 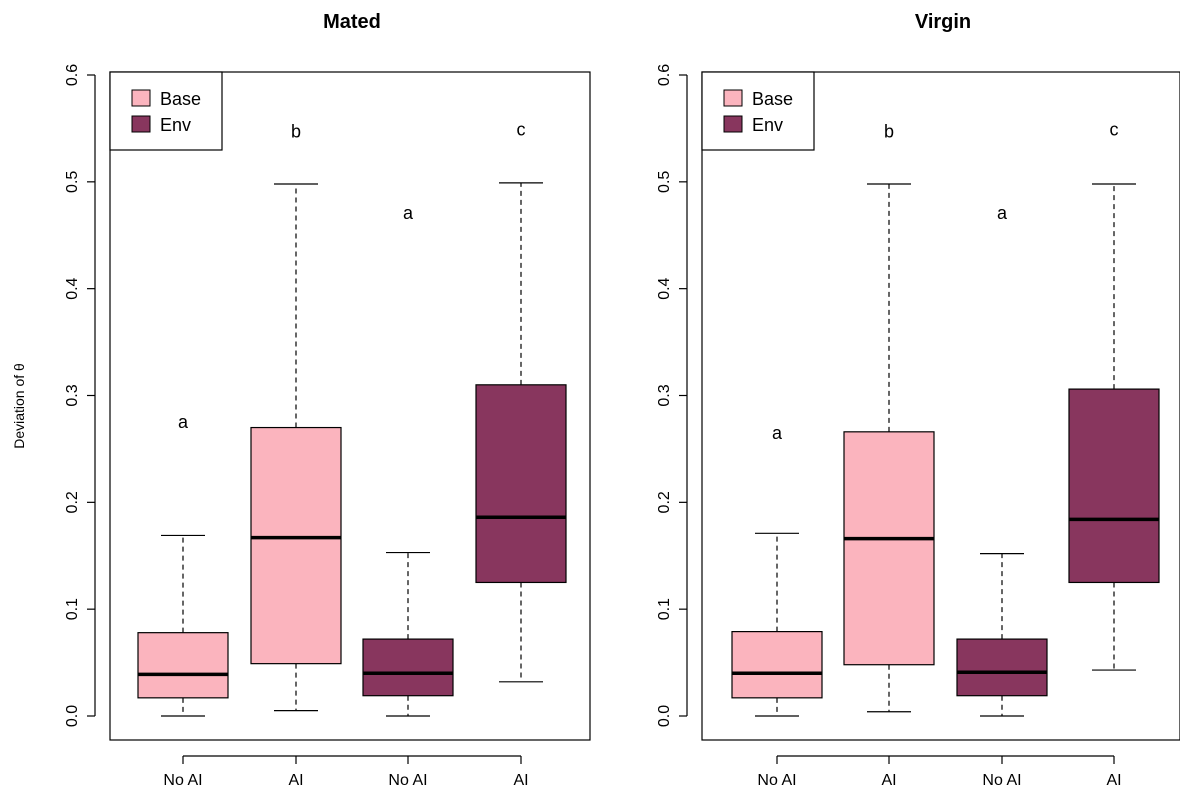 What do you see at coordinates (352, 22) in the screenshot?
I see `chart-title: Mated` at bounding box center [352, 22].